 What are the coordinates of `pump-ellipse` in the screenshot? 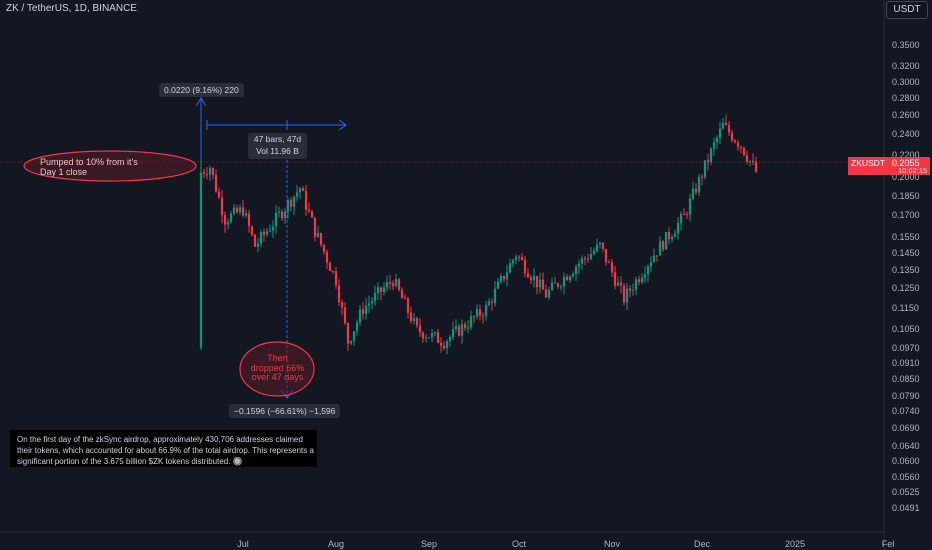 It's located at (110, 166).